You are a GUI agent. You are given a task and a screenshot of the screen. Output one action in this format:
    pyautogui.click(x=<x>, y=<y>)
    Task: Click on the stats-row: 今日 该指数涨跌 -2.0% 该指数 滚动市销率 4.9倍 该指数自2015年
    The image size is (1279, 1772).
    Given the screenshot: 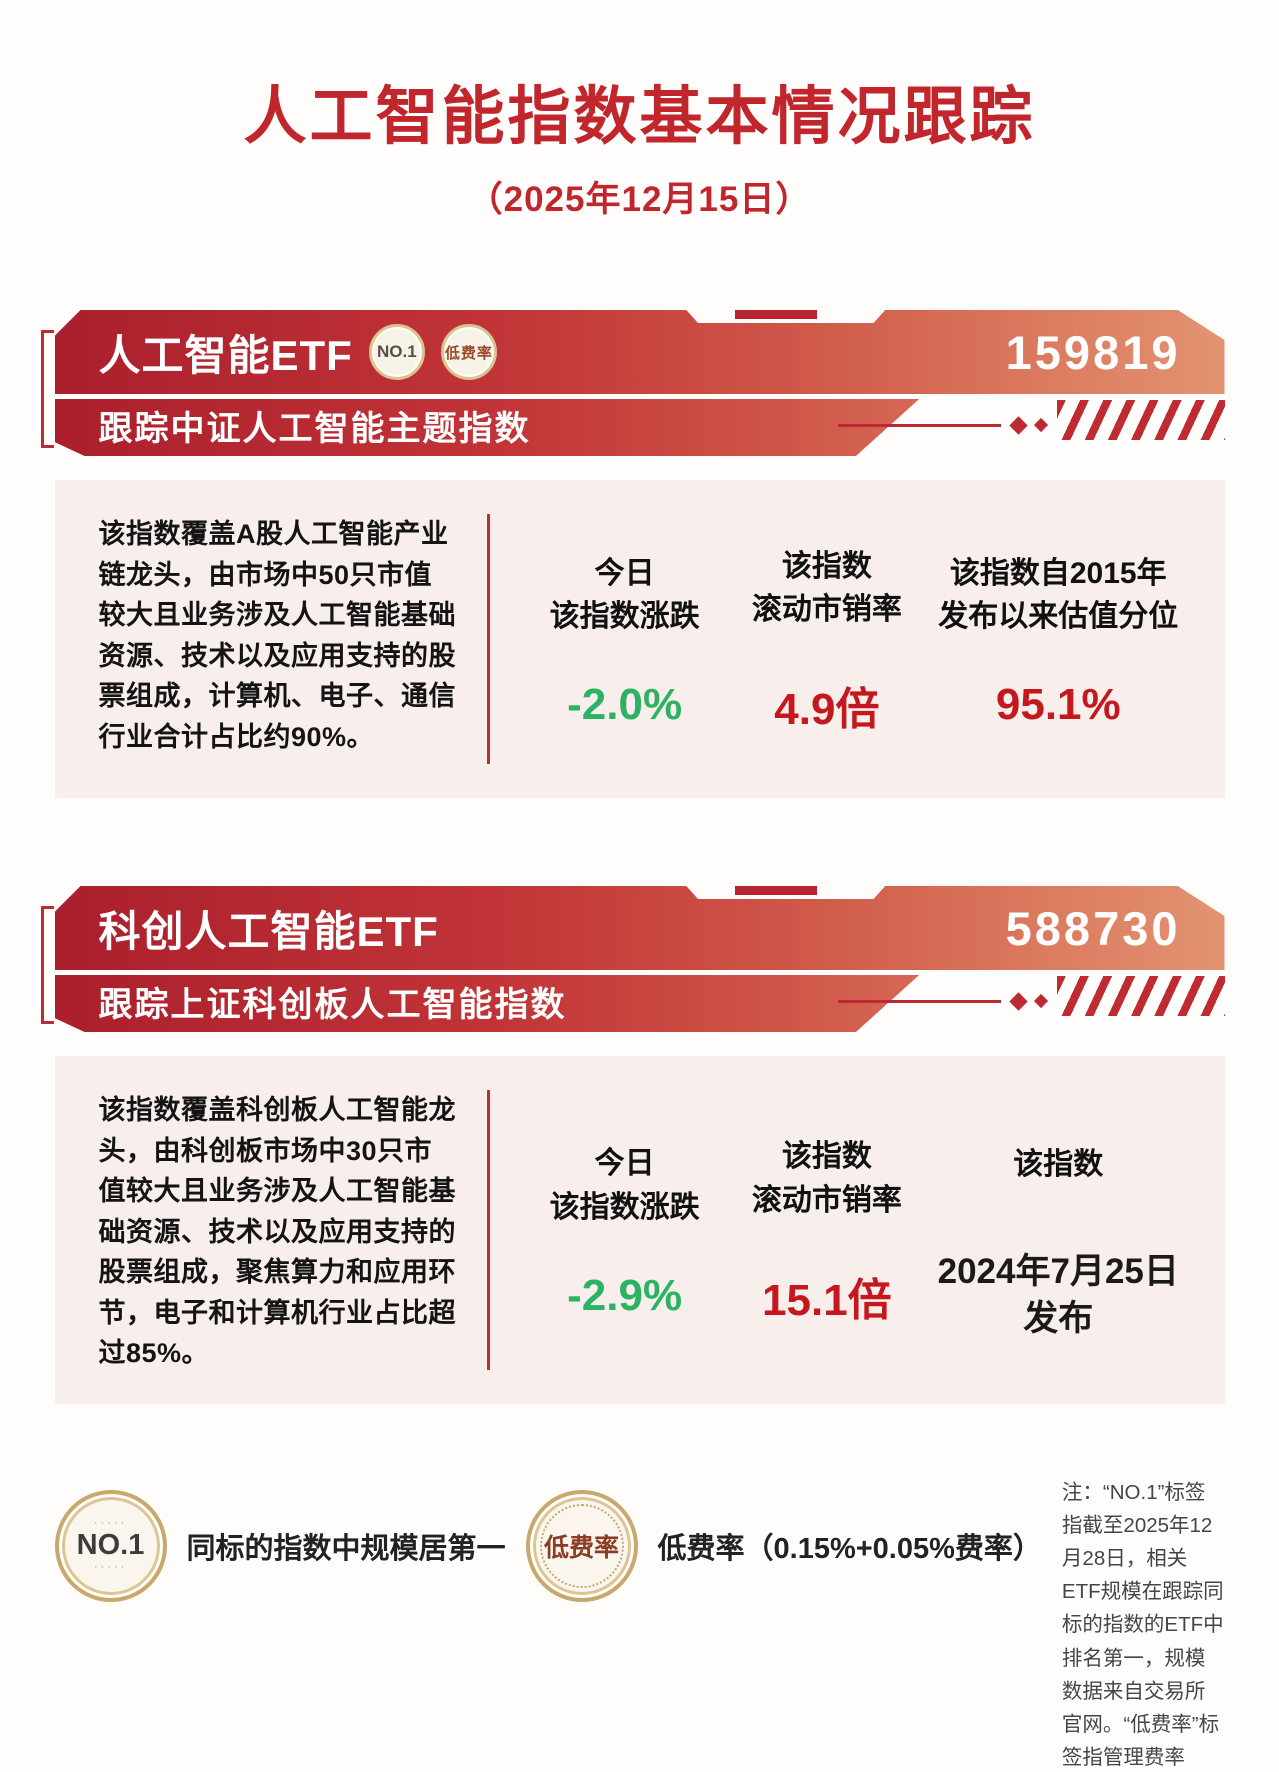 What is the action you would take?
    pyautogui.click(x=856, y=639)
    